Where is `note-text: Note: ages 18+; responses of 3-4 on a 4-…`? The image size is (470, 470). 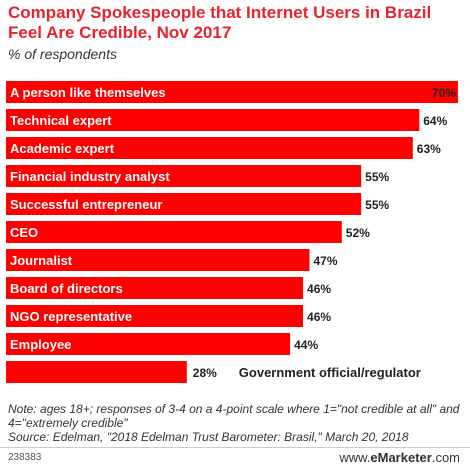
note-text: Note: ages 18+; responses of 3-4 on a 4-… is located at coordinates (234, 416).